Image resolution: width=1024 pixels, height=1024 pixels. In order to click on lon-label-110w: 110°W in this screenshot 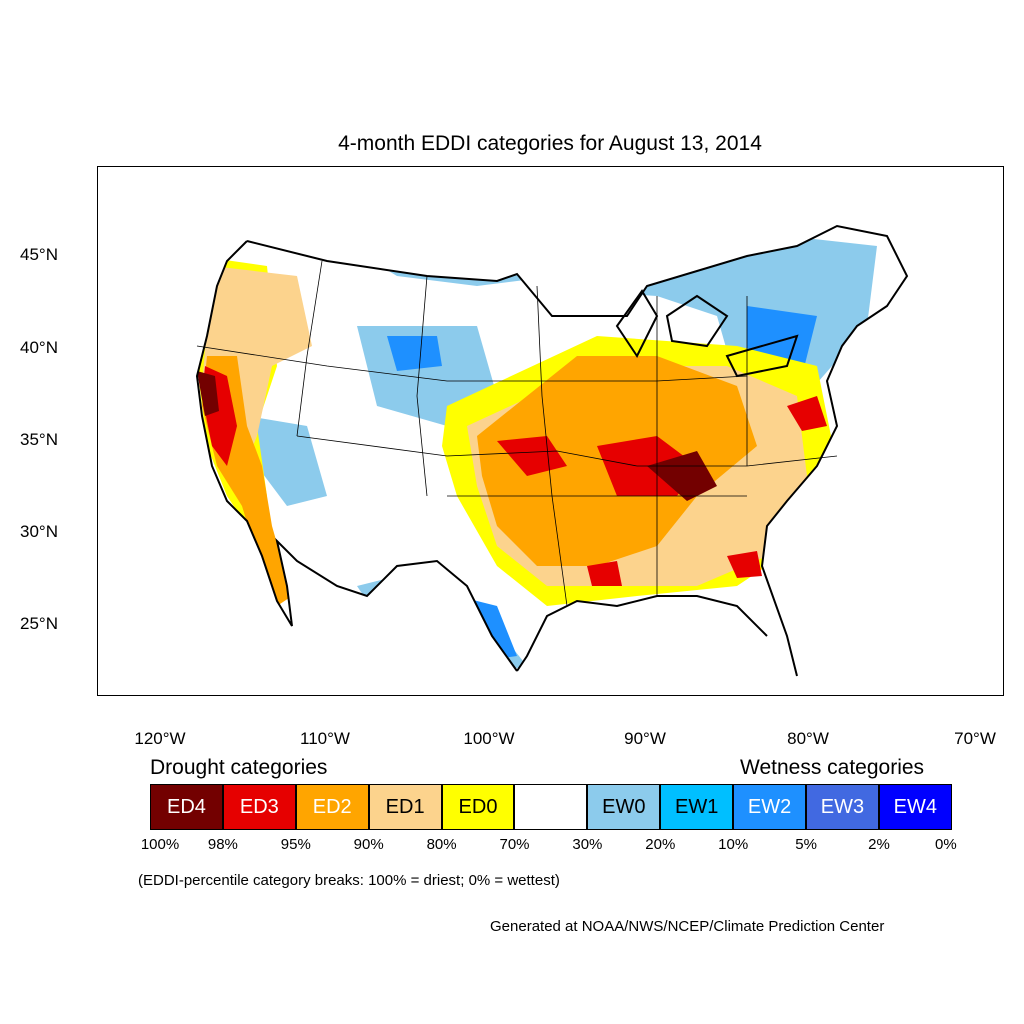, I will do `click(325, 738)`.